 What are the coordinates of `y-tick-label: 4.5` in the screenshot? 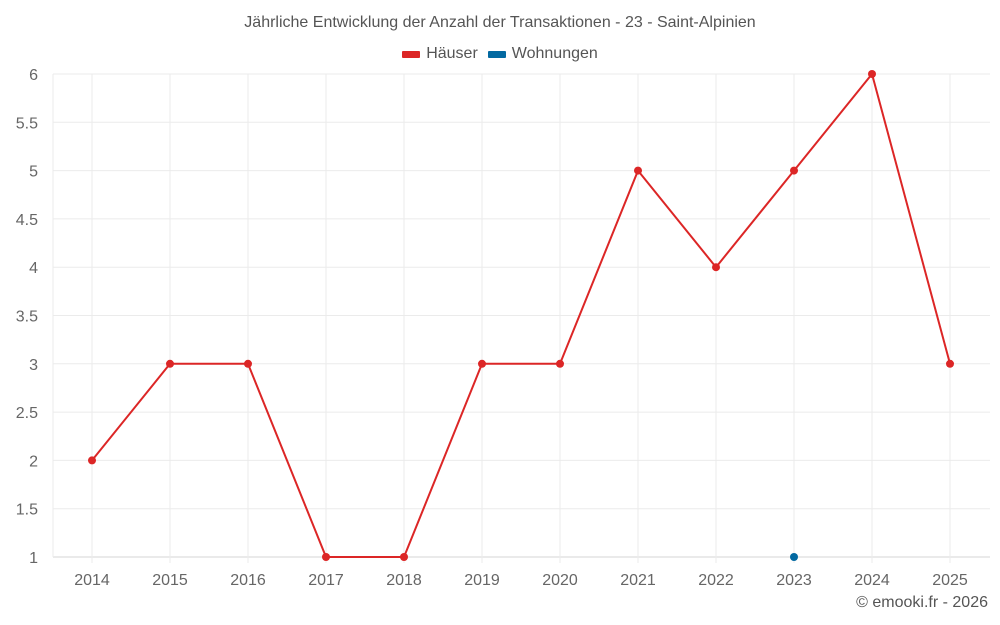 It's located at (27, 220).